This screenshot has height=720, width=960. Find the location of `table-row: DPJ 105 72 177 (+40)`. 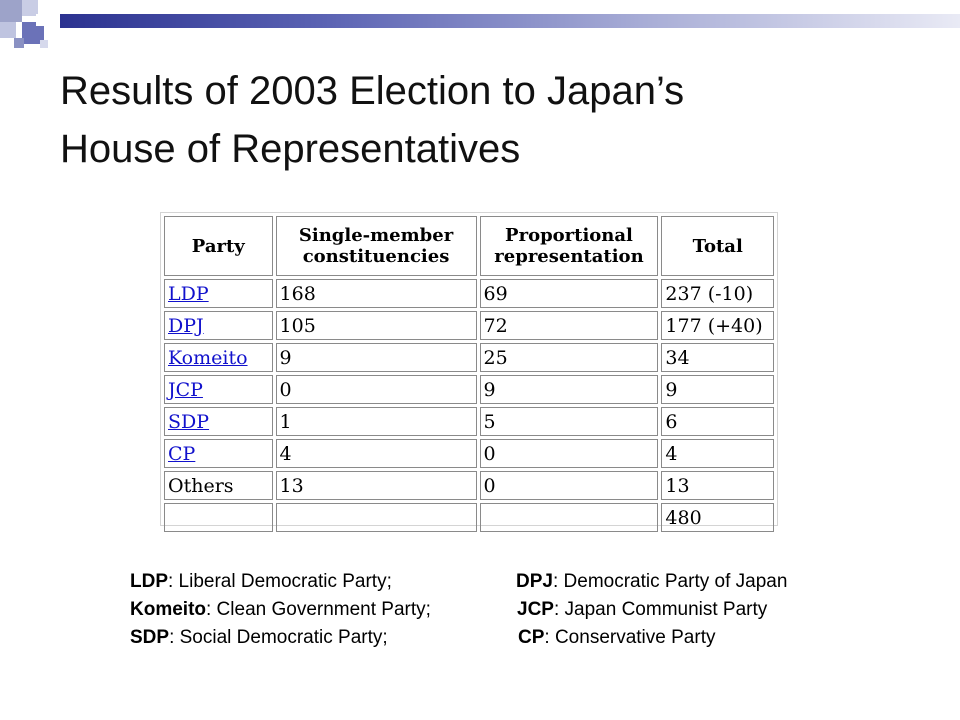

table-row: DPJ 105 72 177 (+40) is located at coordinates (469, 325).